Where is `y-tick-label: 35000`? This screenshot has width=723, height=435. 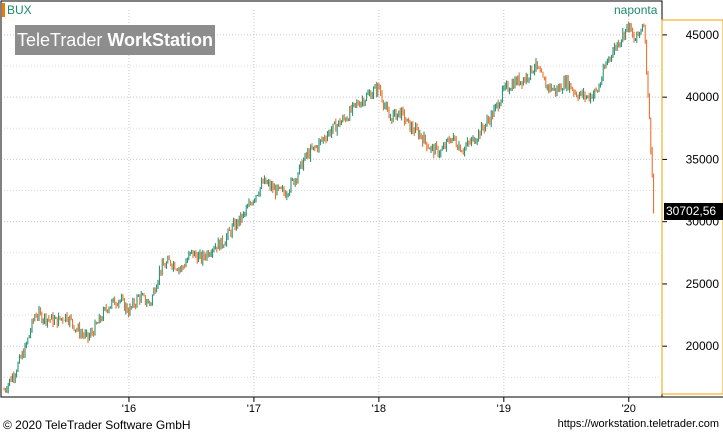
y-tick-label: 35000 is located at coordinates (703, 159).